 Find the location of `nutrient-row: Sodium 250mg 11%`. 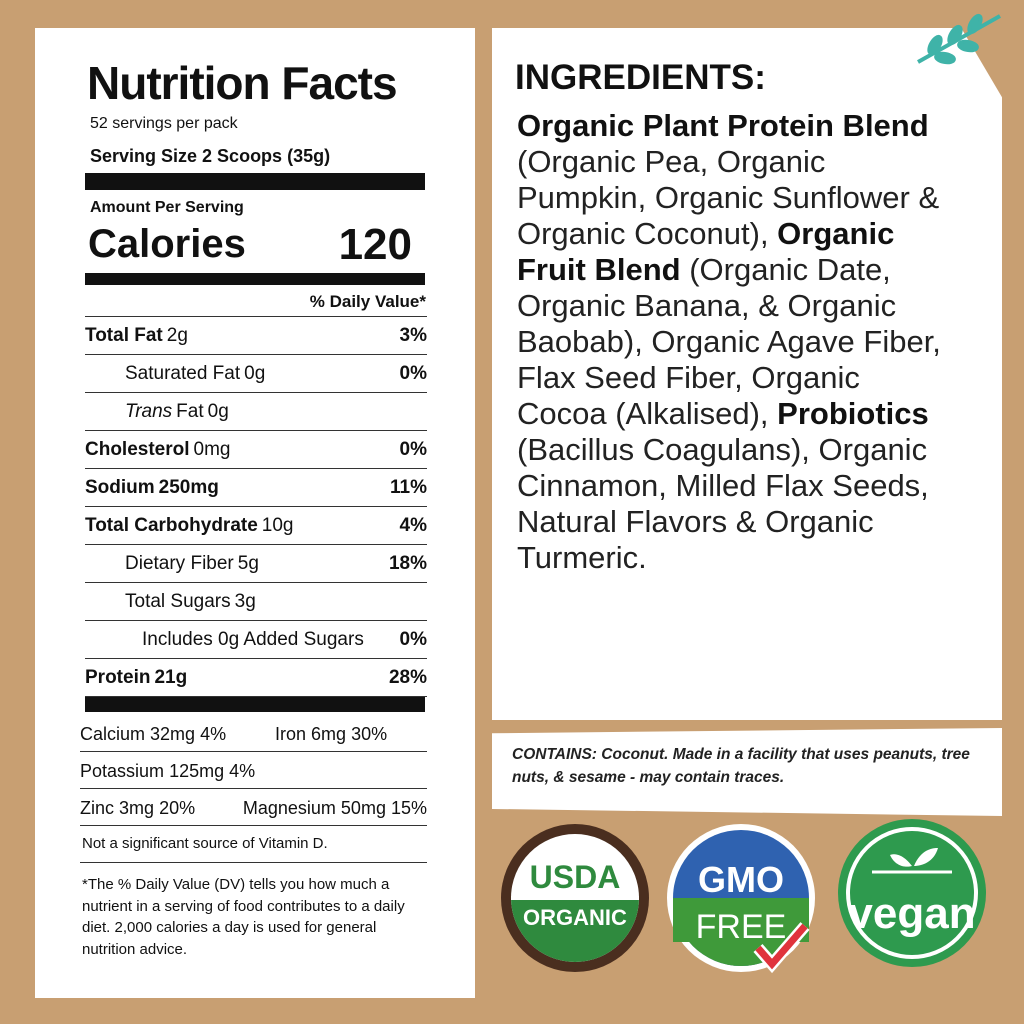

nutrient-row: Sodium 250mg 11% is located at coordinates (256, 488).